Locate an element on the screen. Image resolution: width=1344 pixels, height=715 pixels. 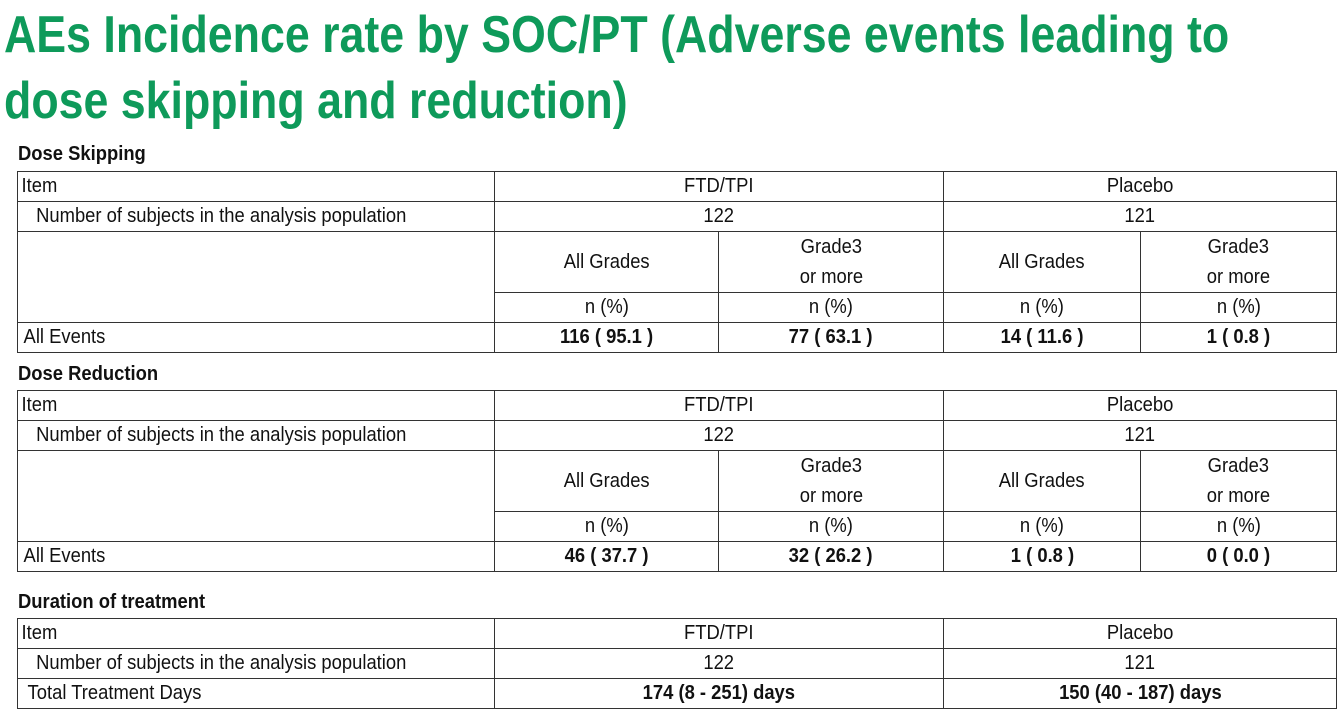
page-title-line-2: dose skipping and reduction) is located at coordinates (316, 101).